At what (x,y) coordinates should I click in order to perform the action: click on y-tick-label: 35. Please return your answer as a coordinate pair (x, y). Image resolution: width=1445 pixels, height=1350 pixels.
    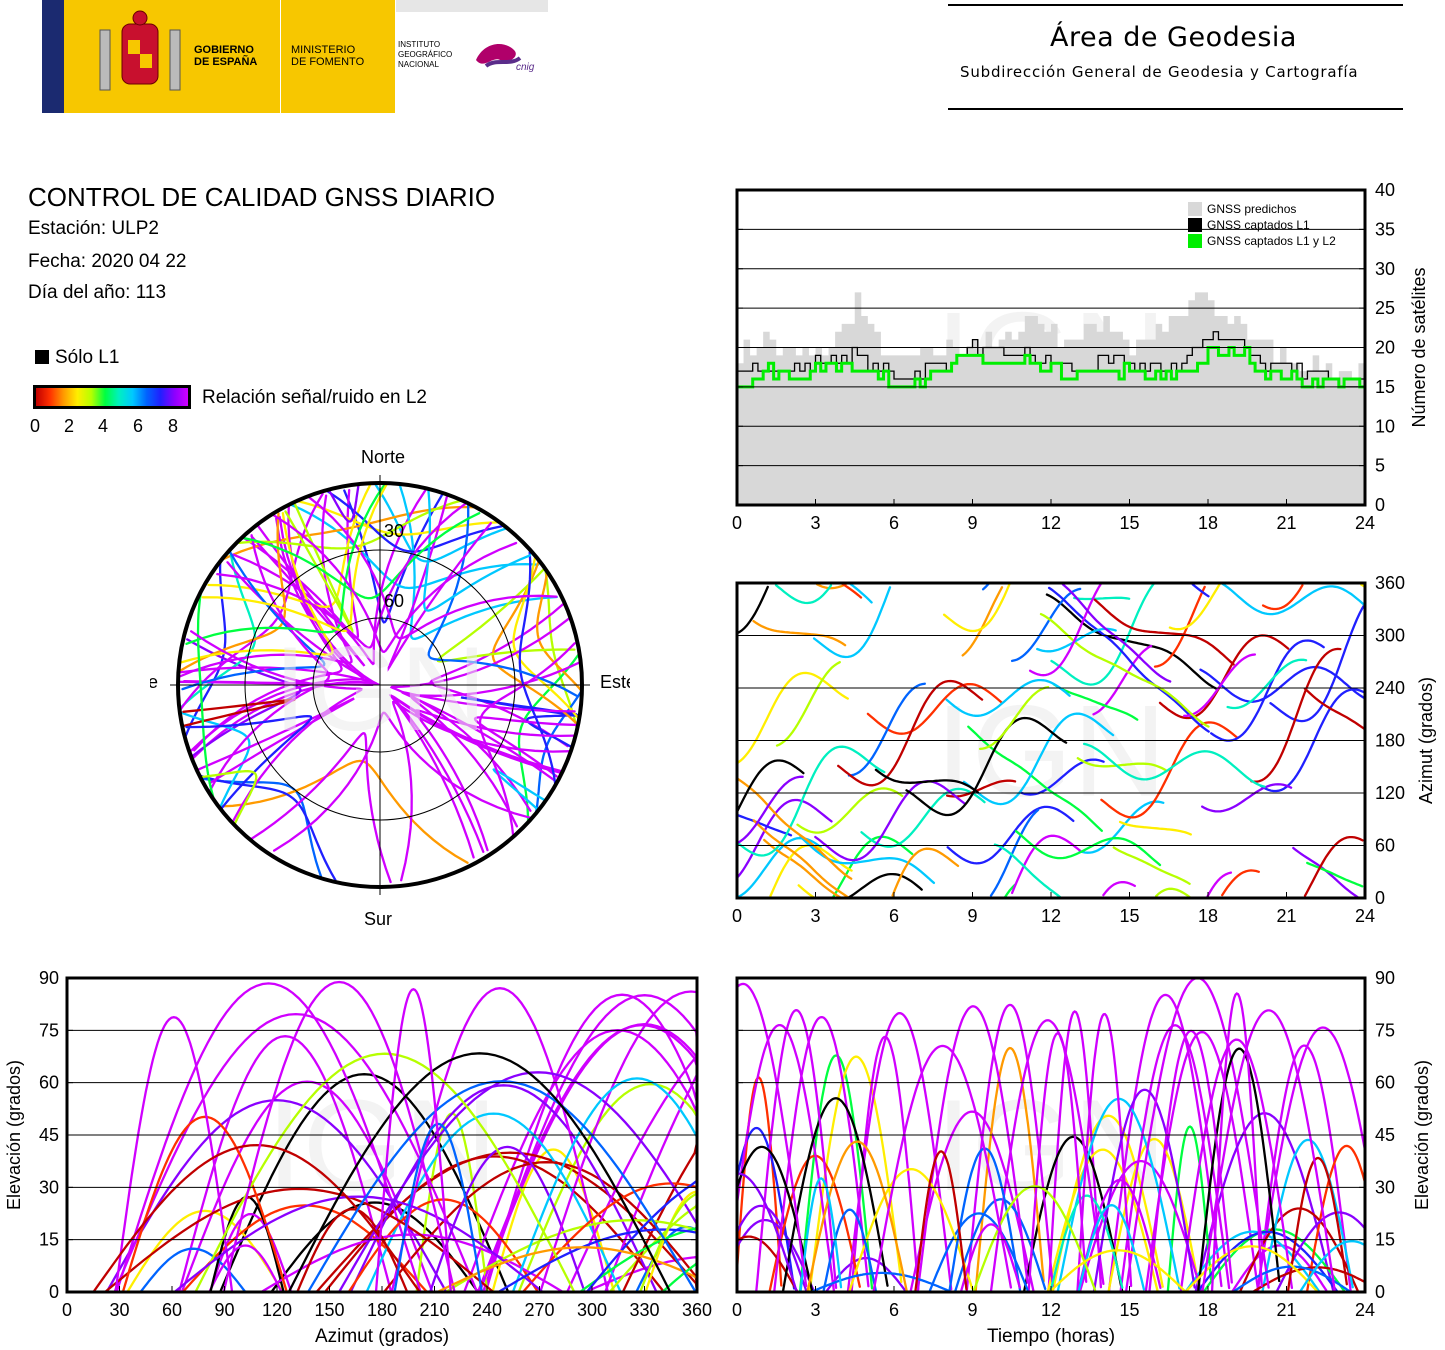
    Looking at the image, I should click on (1385, 229).